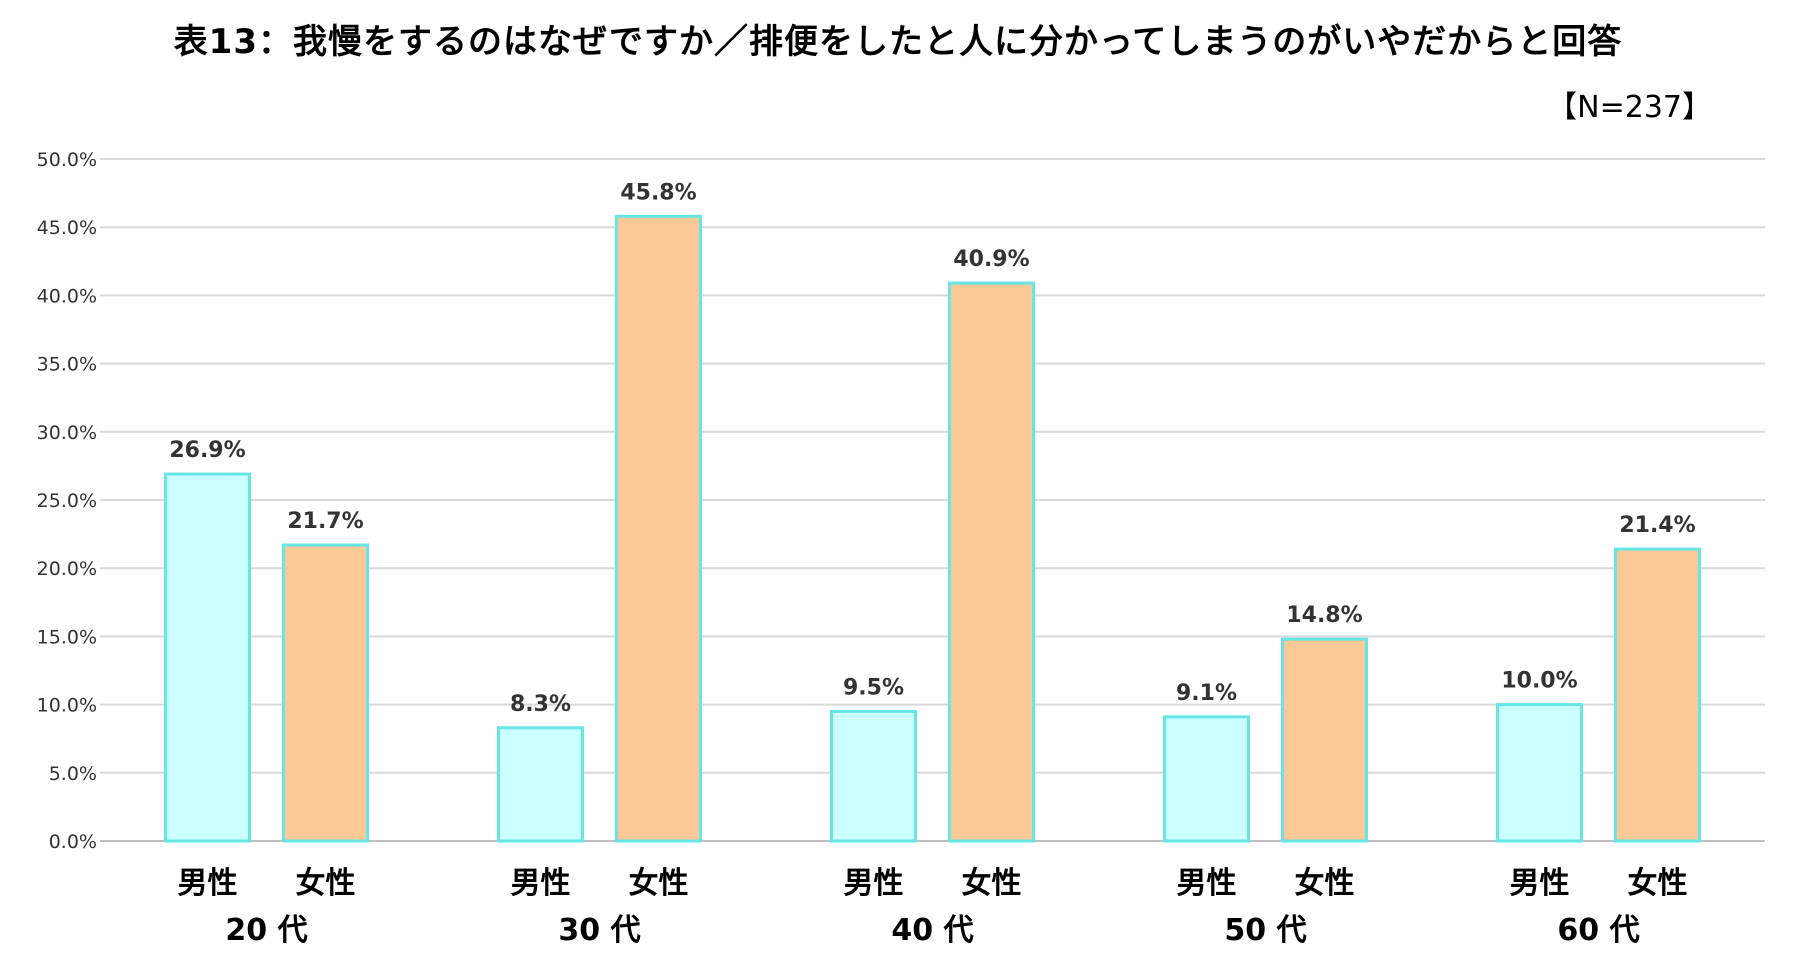 The image size is (1796, 972). I want to click on data-label: 21.4%, so click(1657, 525).